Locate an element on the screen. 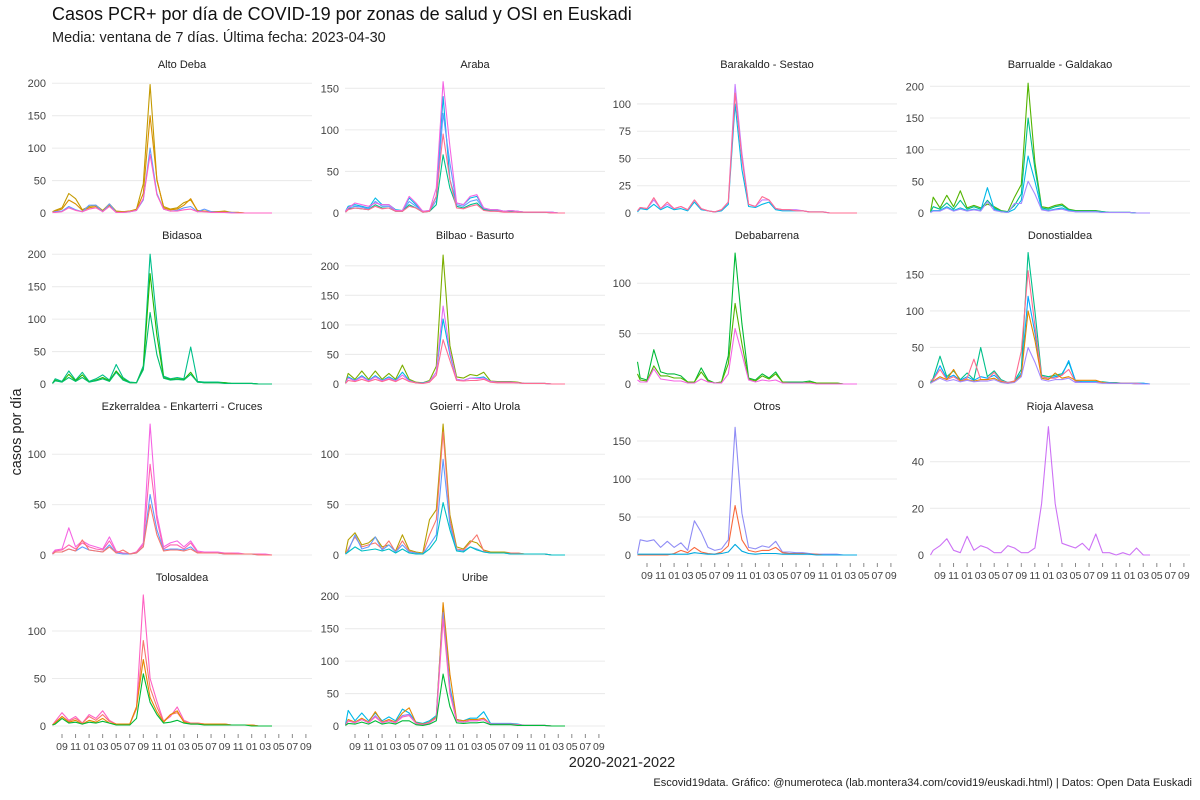 Image resolution: width=1200 pixels, height=800 pixels. panel-bidasoa: Bidasoa 0 50 100 150 200 is located at coordinates (170, 310).